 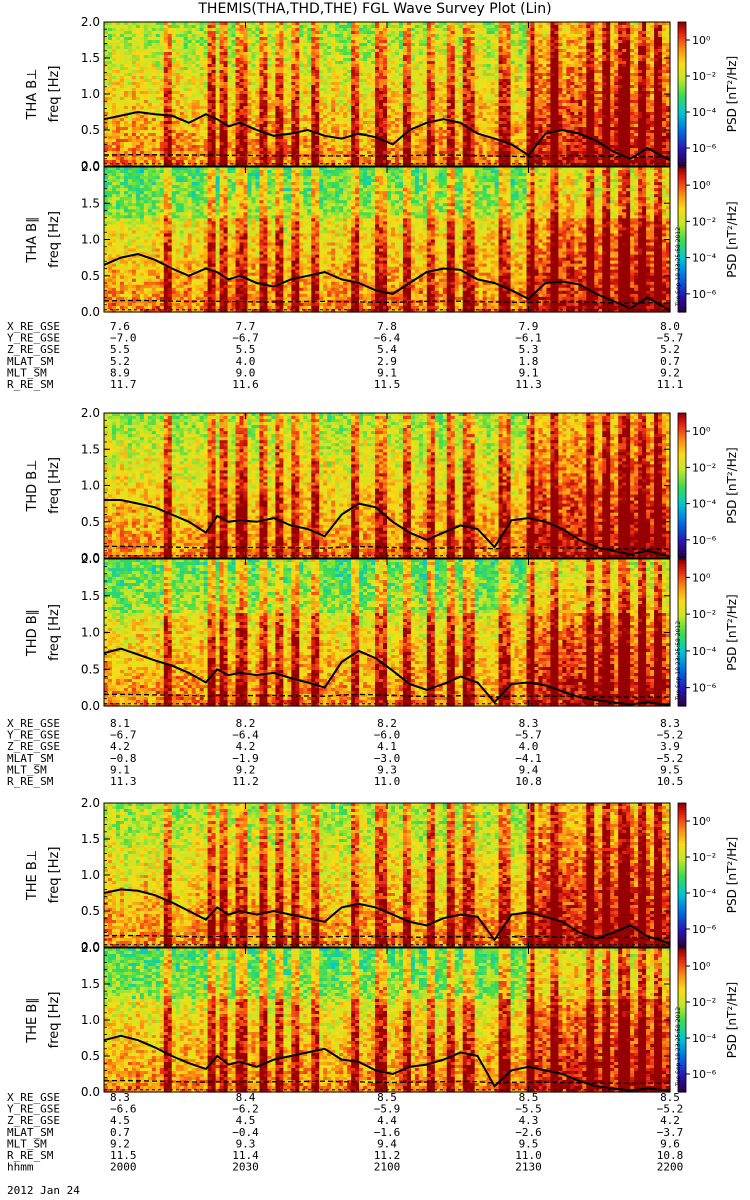 What do you see at coordinates (246, 361) in the screenshot?
I see `ephemeris-value: 4.0` at bounding box center [246, 361].